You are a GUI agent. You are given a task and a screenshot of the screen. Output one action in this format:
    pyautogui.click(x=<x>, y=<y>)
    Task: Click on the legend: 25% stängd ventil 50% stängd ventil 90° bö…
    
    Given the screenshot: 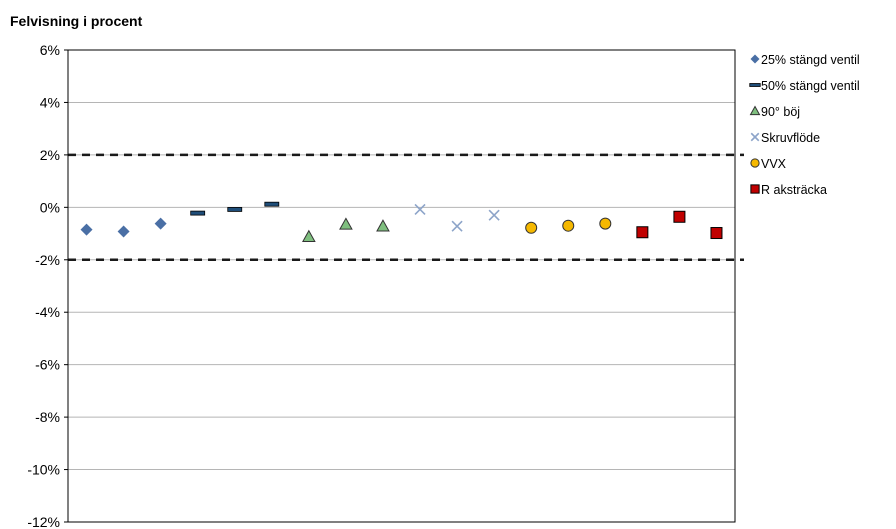 What is the action you would take?
    pyautogui.click(x=804, y=125)
    